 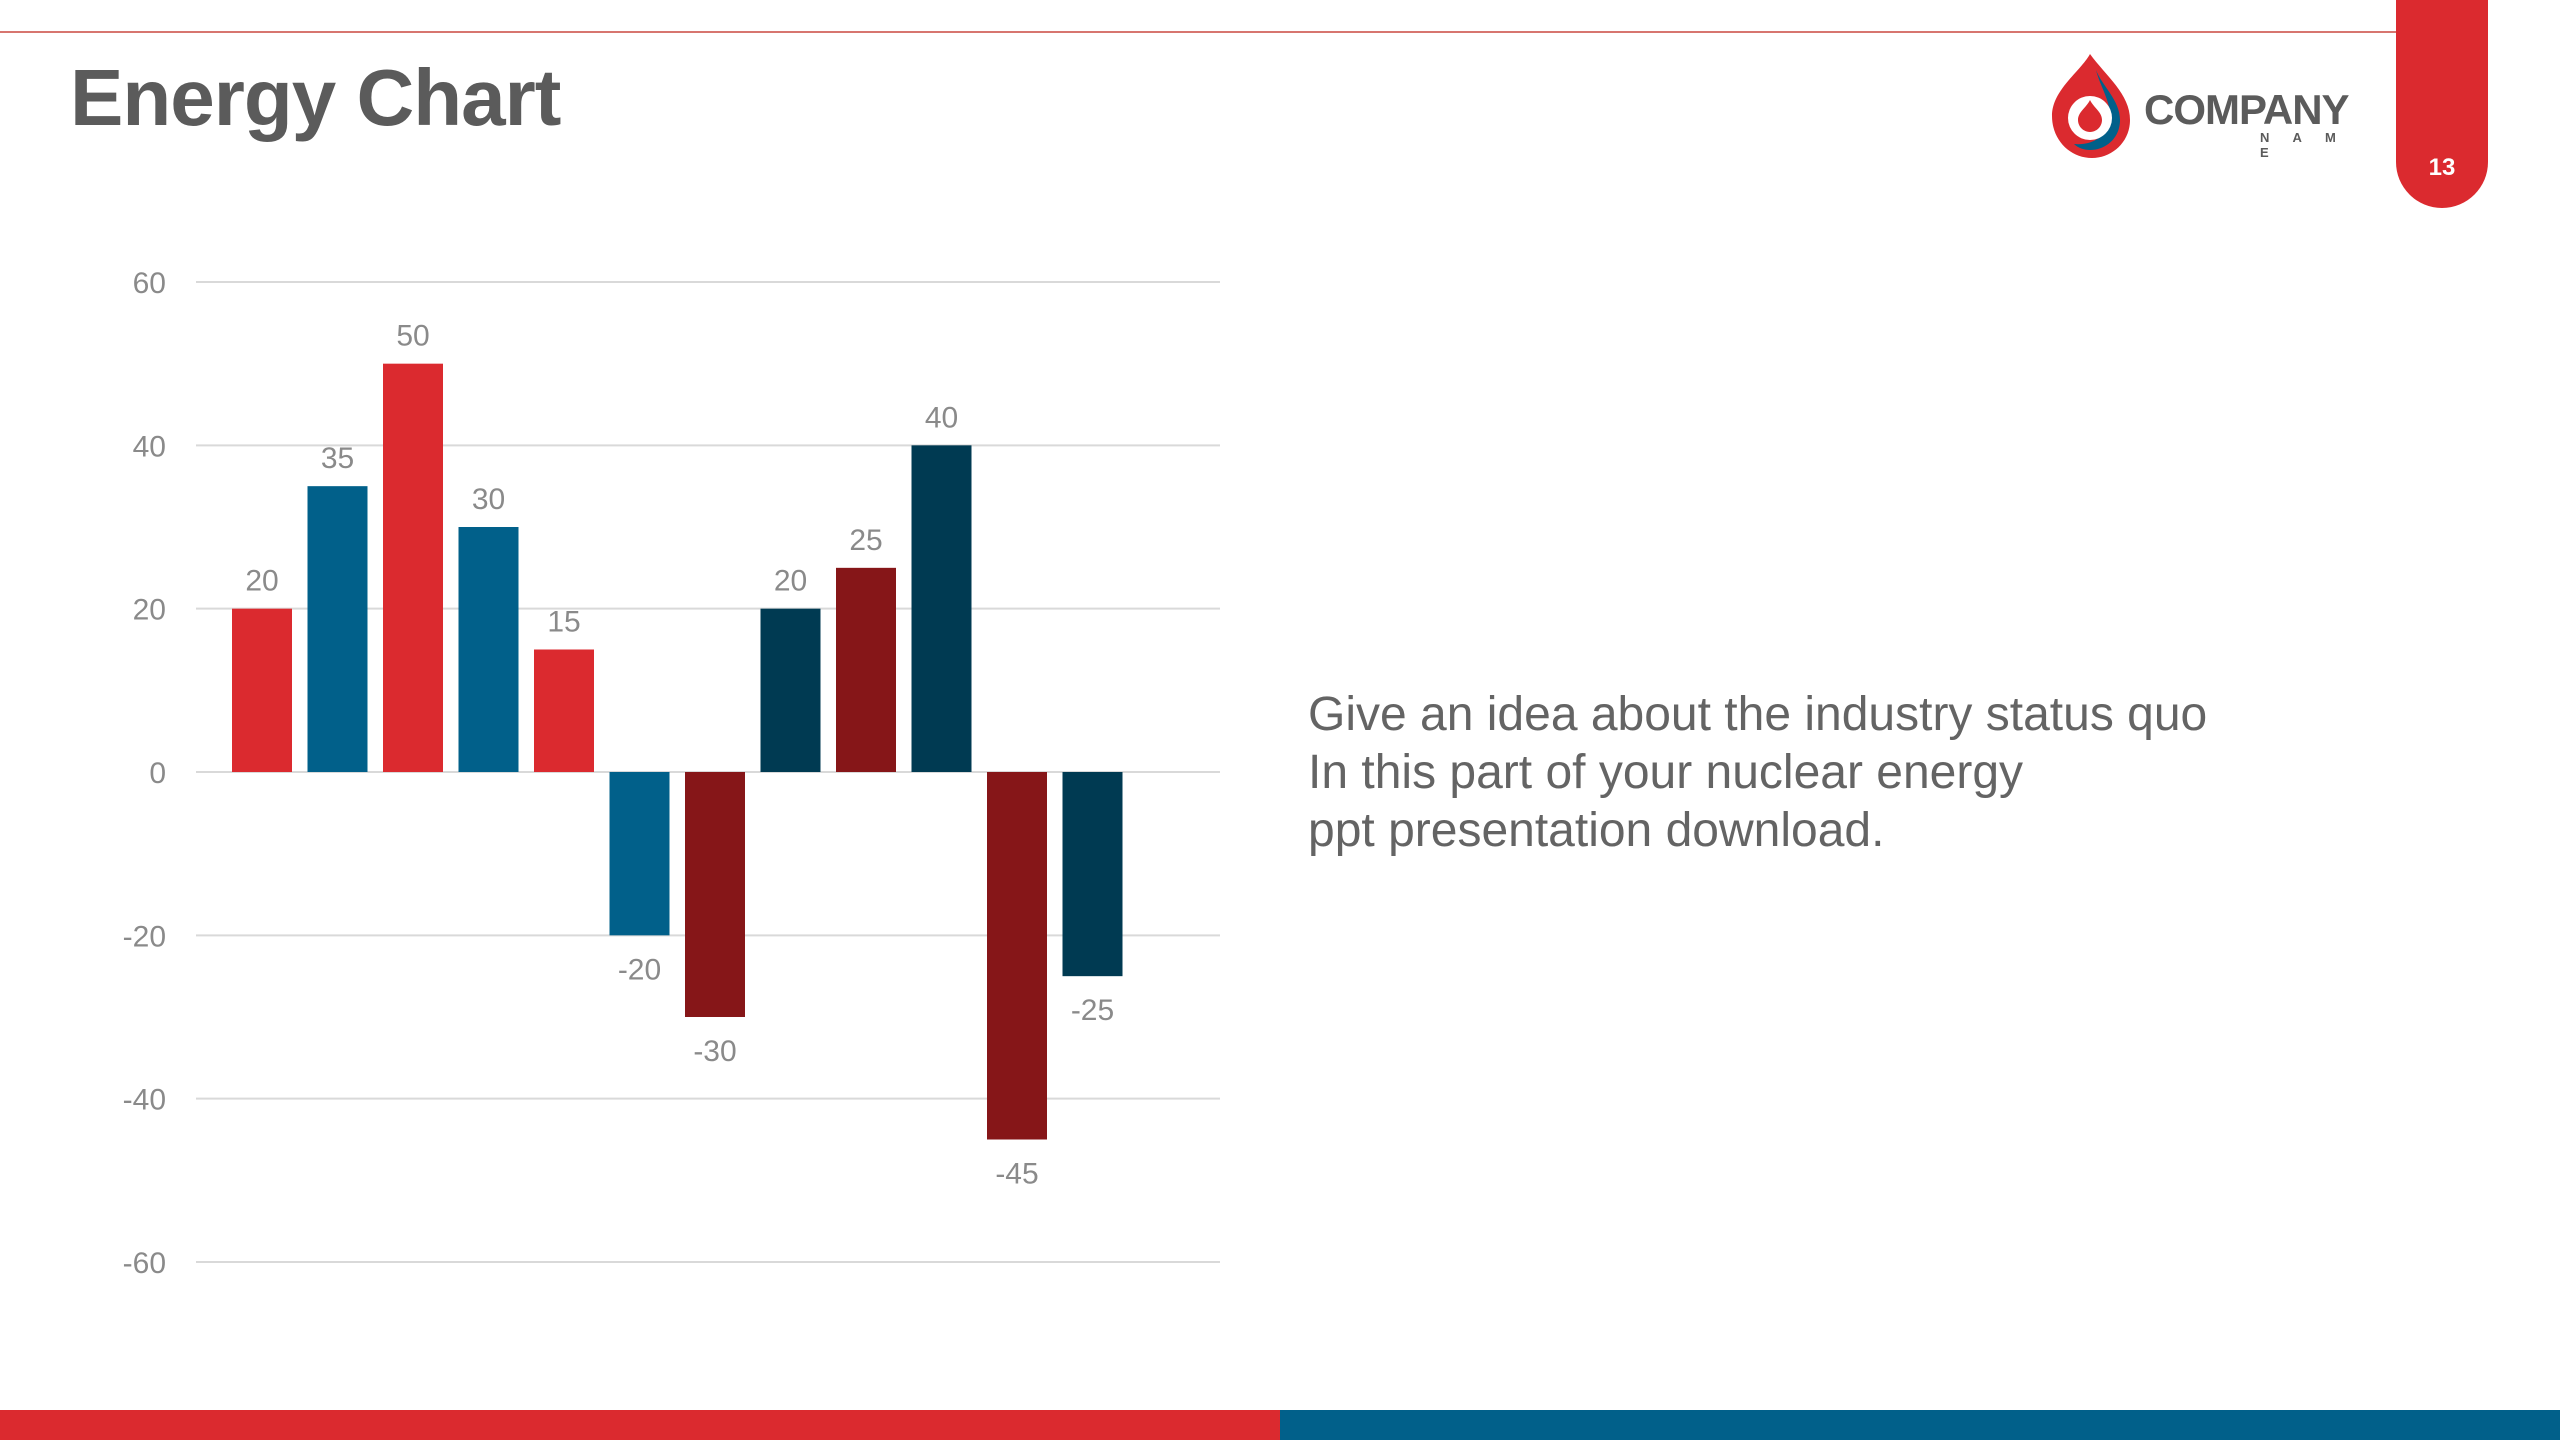 I want to click on header-rule, so click(x=1198, y=32).